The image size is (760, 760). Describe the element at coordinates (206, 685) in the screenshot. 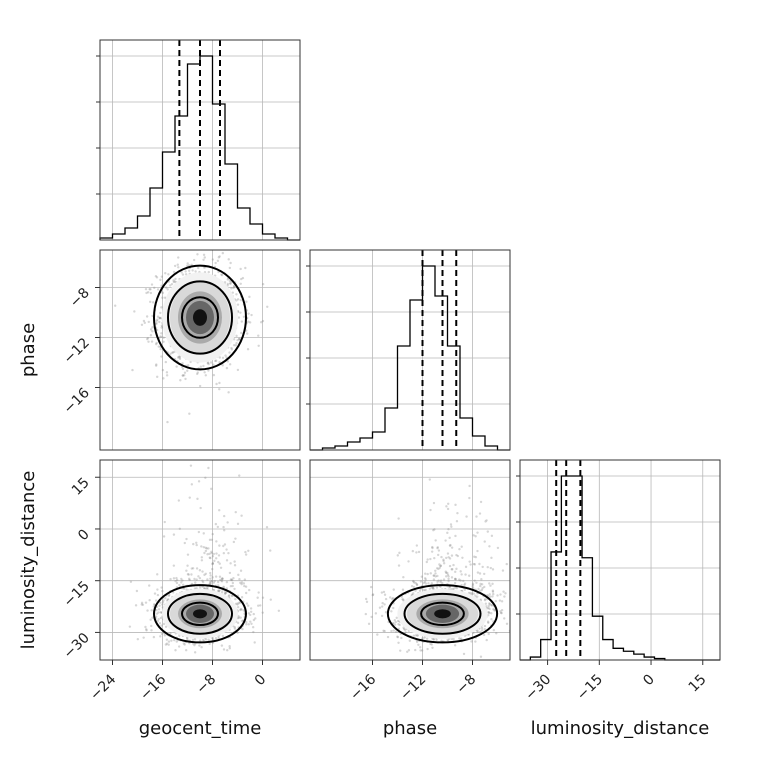

I see `x-tick-label: −8` at that location.